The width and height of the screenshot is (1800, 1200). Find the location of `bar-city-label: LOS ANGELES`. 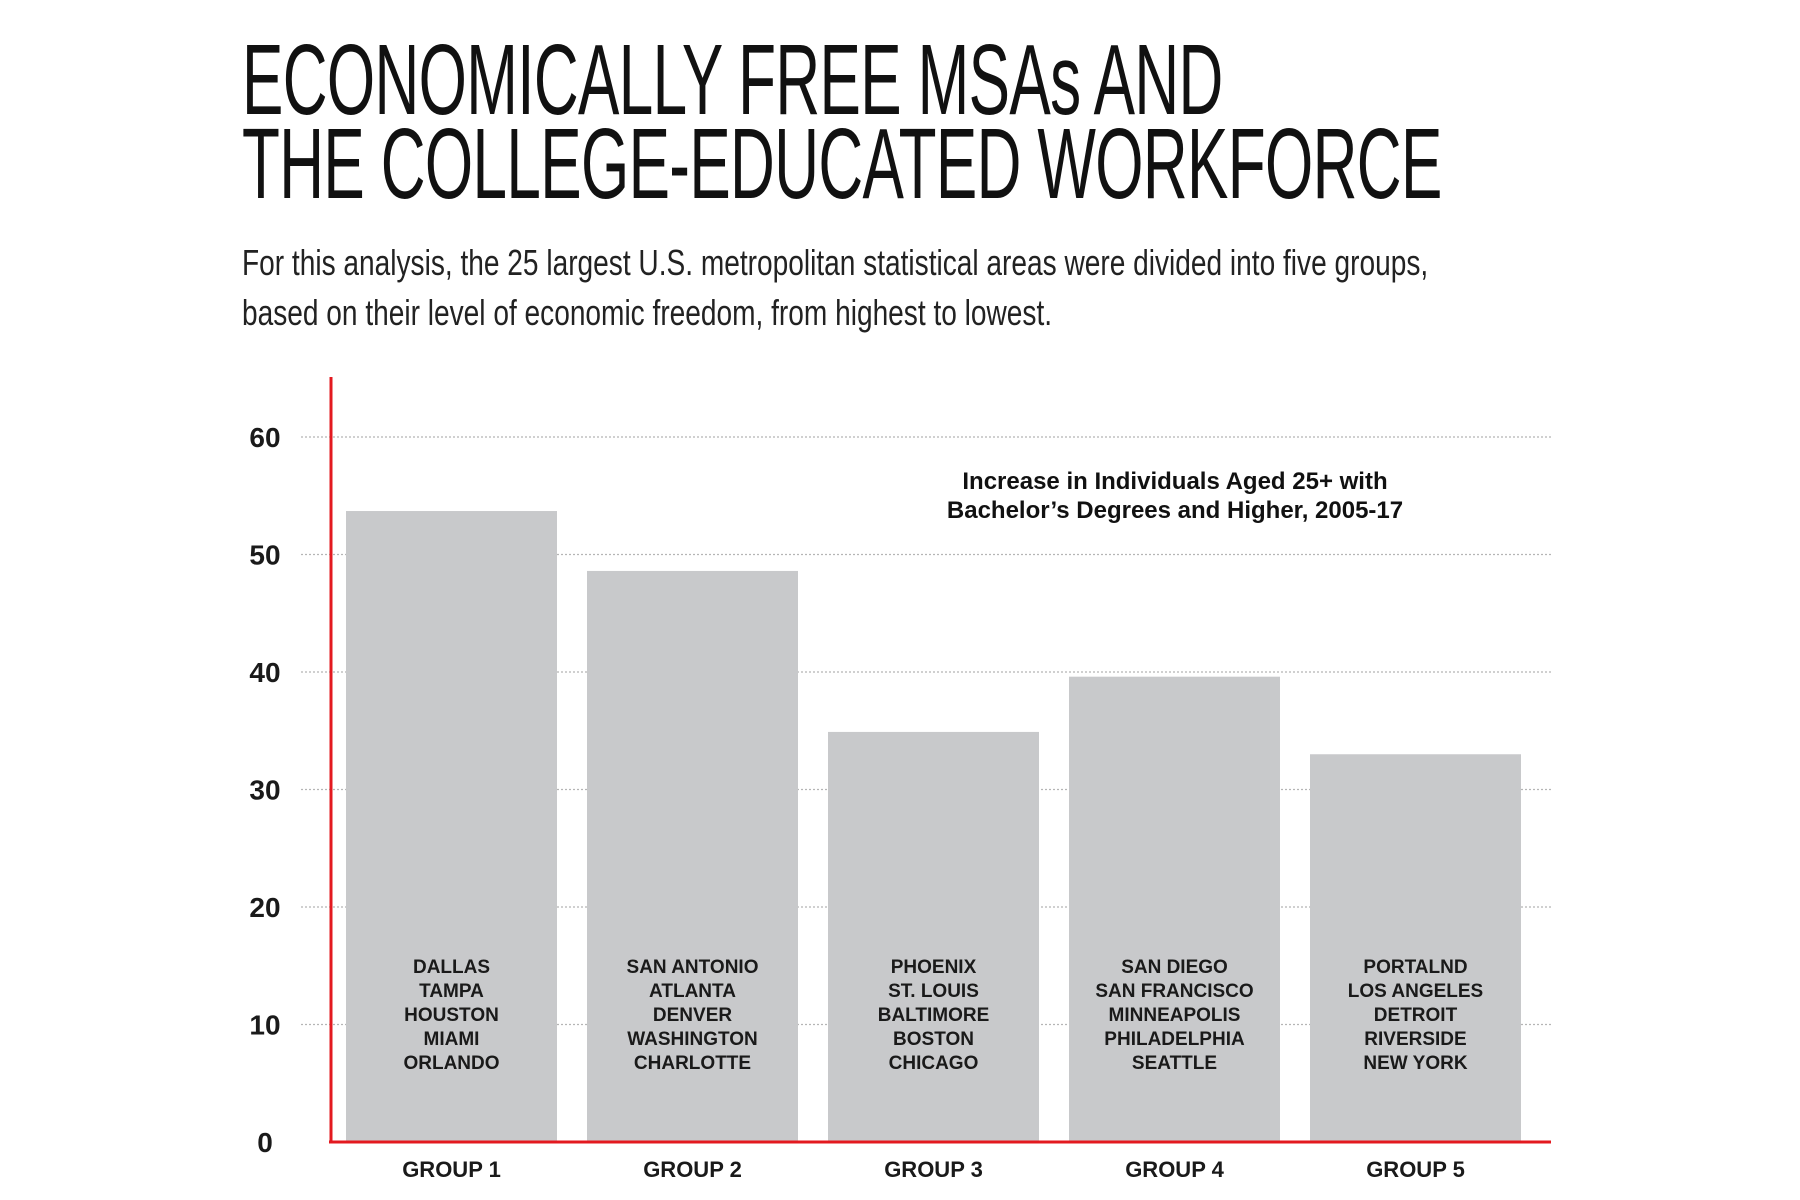

bar-city-label: LOS ANGELES is located at coordinates (1415, 991).